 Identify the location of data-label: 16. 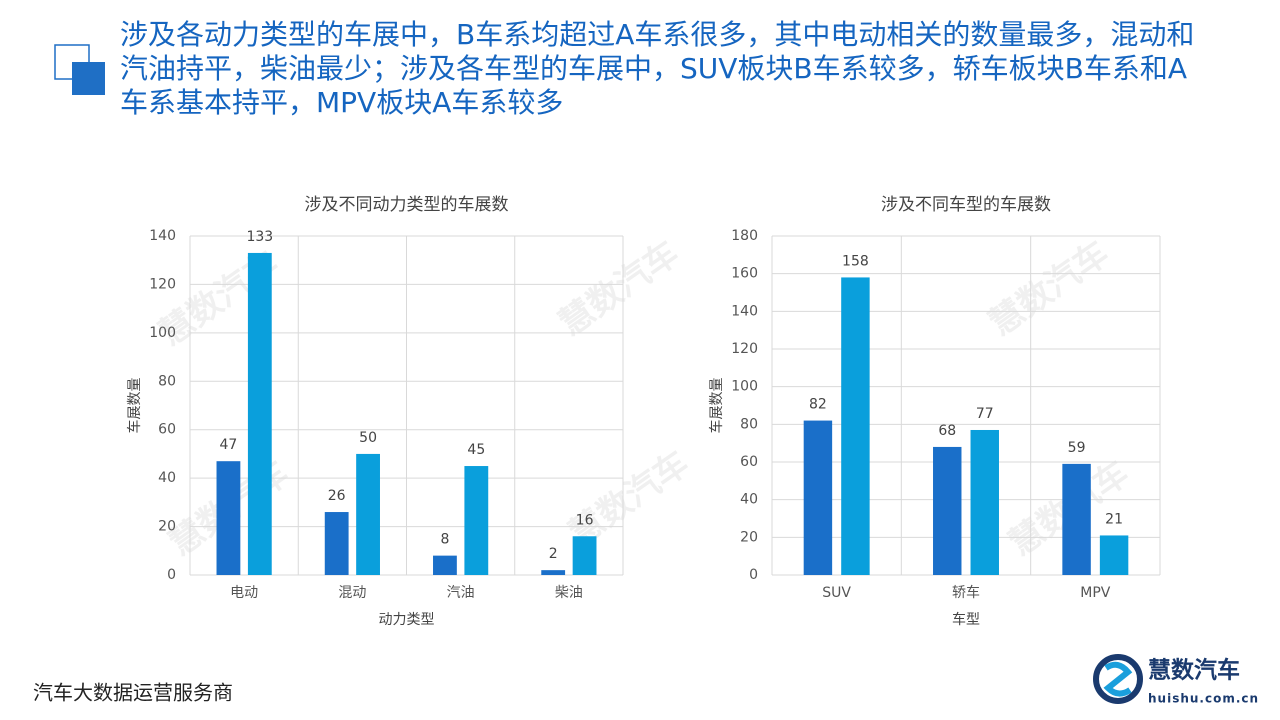
(585, 520).